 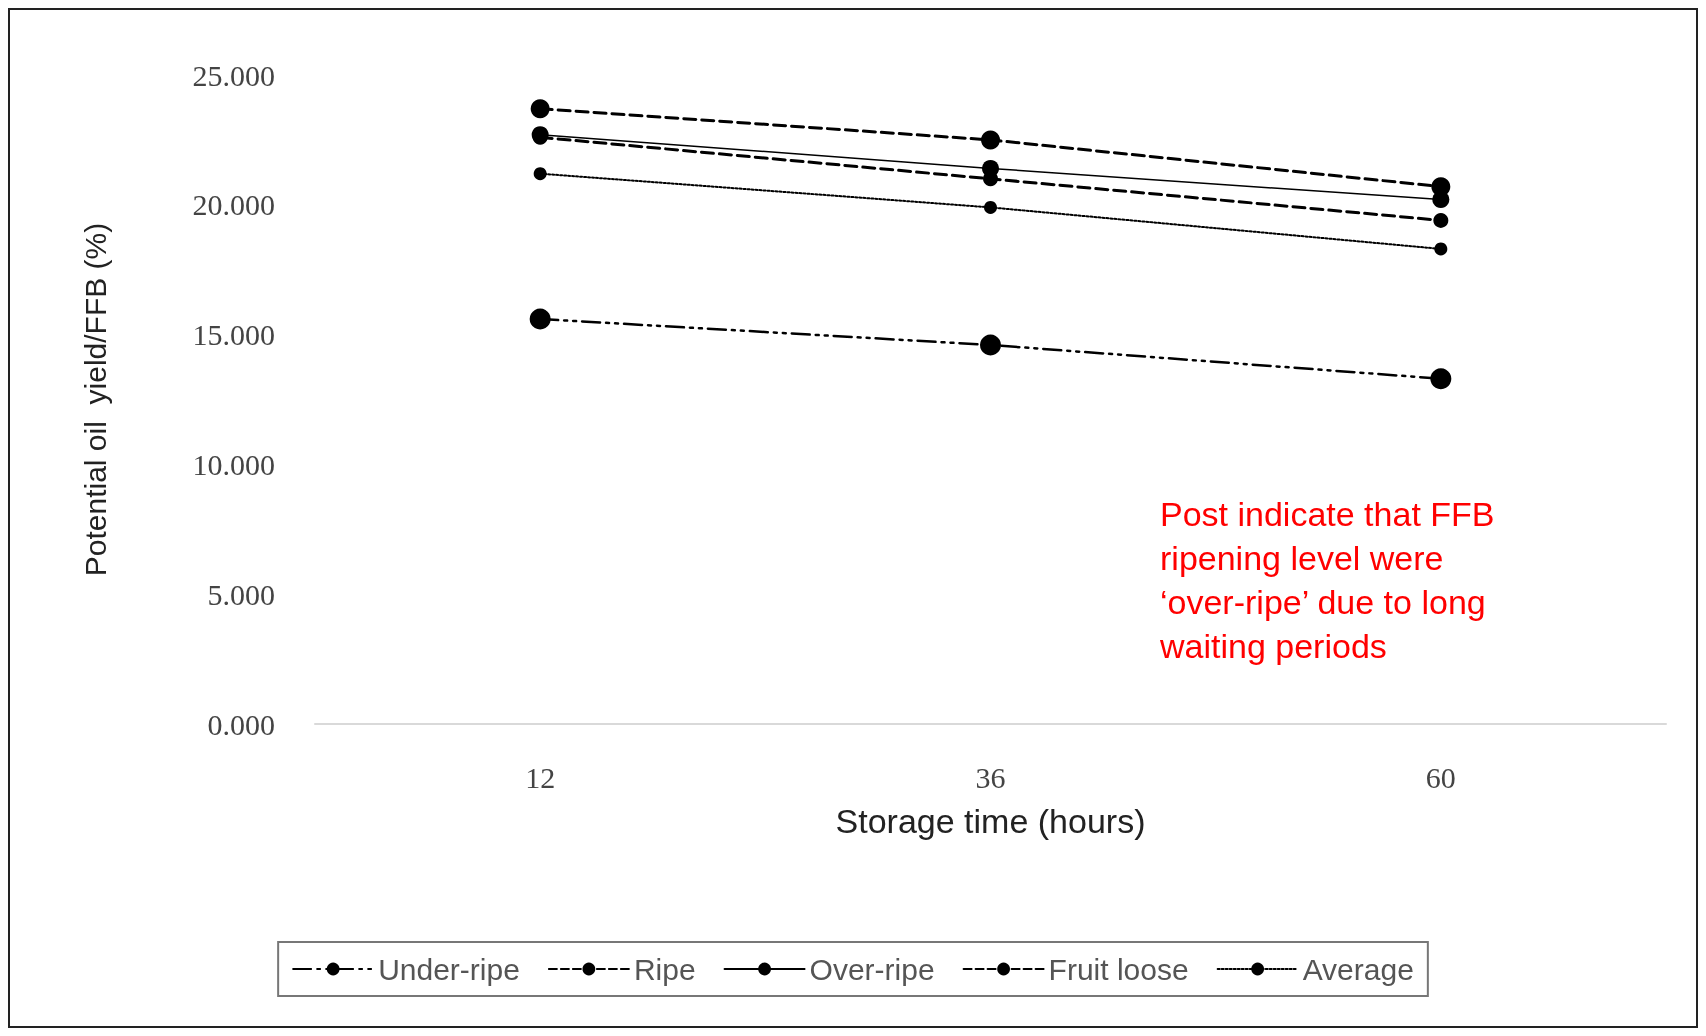 I want to click on x-tick-label: 12, so click(x=540, y=777).